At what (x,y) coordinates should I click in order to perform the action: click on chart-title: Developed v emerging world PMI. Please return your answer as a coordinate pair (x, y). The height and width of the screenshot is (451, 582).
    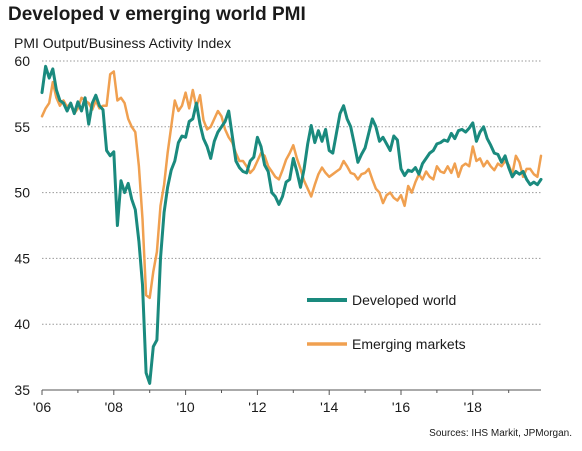
    Looking at the image, I should click on (157, 14).